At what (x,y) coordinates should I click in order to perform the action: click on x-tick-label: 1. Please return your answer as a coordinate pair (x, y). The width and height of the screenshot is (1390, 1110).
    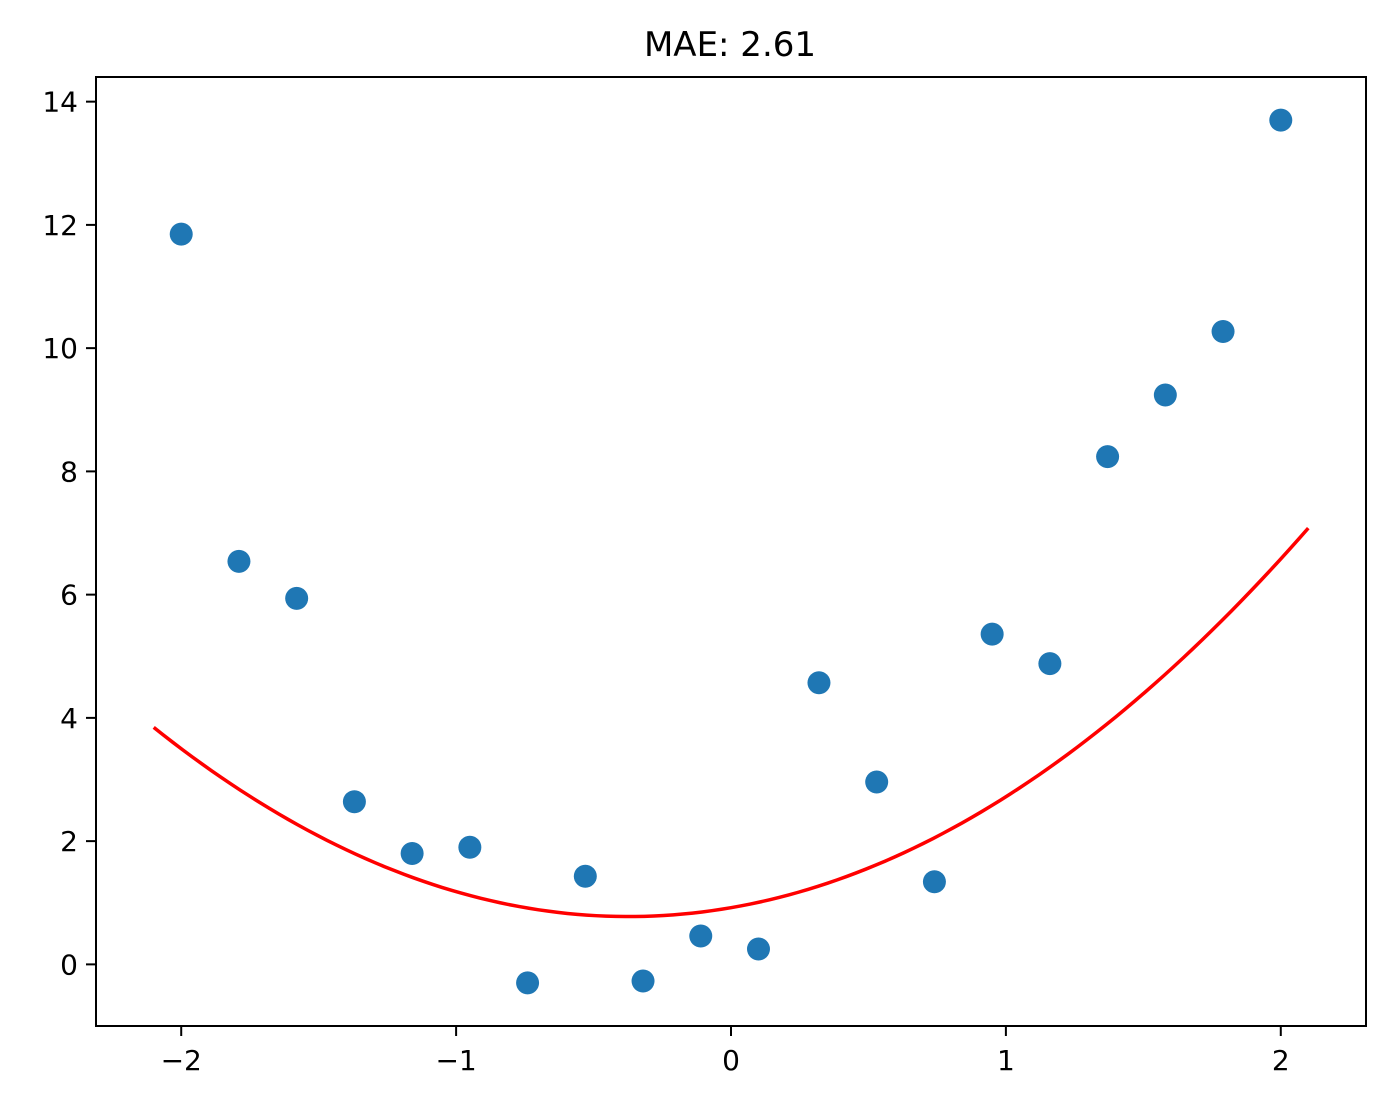
    Looking at the image, I should click on (1006, 1060).